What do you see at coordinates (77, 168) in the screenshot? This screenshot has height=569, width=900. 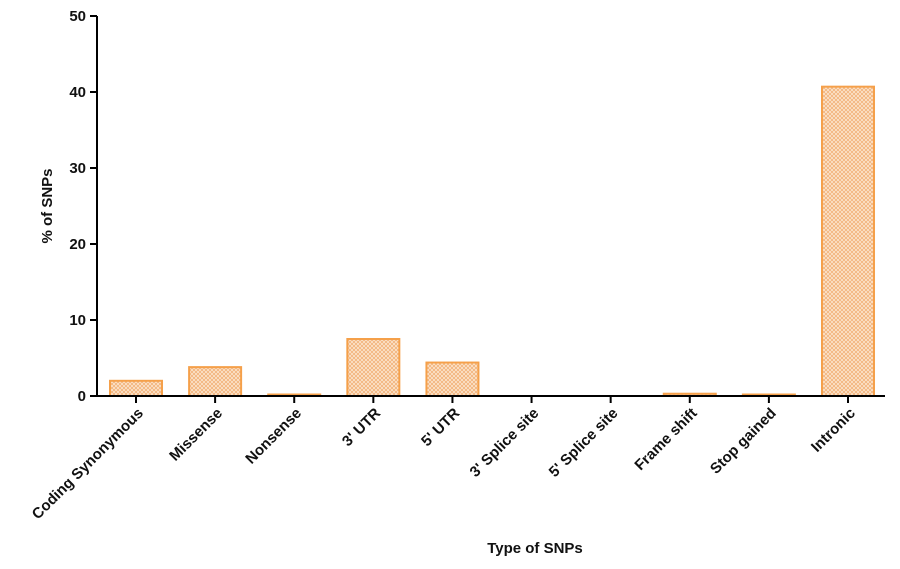 I see `y-tick-label: 30` at bounding box center [77, 168].